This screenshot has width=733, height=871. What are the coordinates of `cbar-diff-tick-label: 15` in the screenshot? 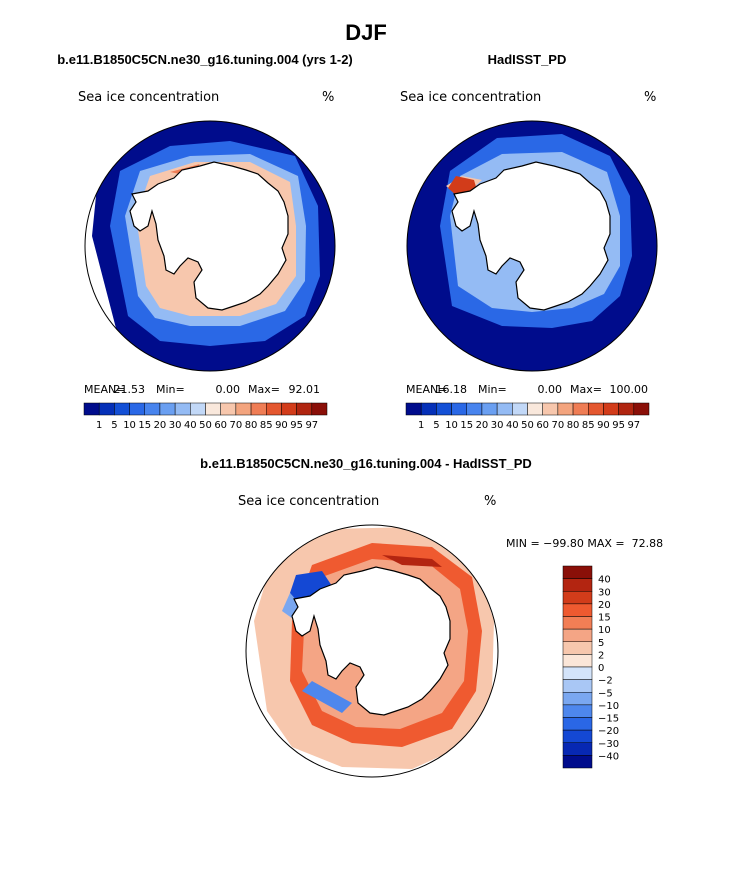 It's located at (604, 618).